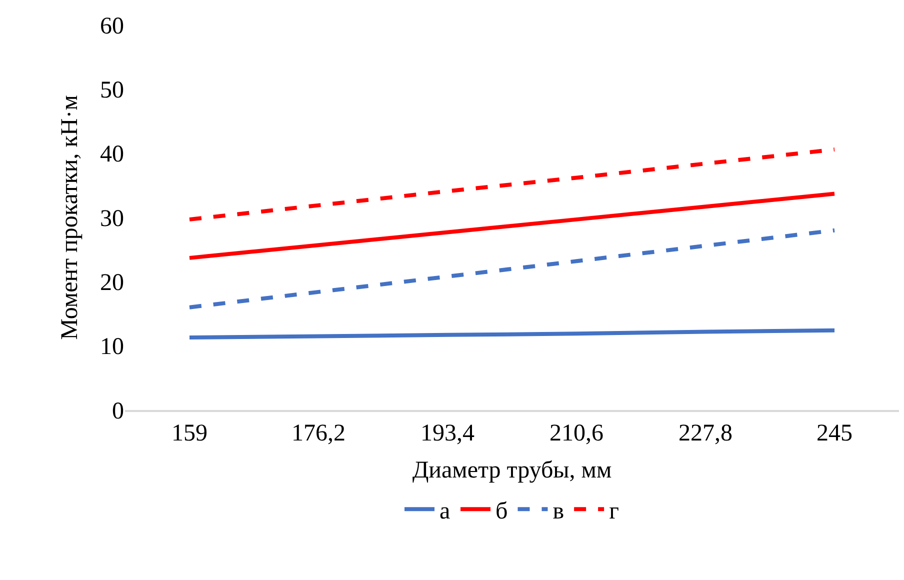 The width and height of the screenshot is (904, 580). I want to click on x-axis-title: Диаметр трубы, мм, so click(512, 470).